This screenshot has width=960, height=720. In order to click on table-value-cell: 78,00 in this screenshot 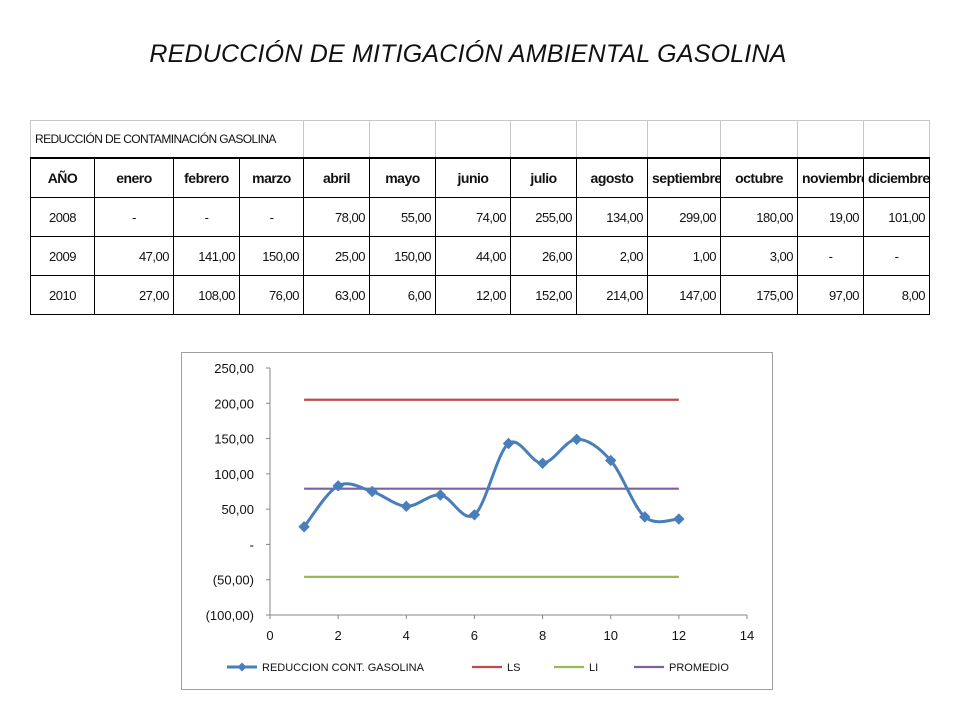, I will do `click(336, 217)`.